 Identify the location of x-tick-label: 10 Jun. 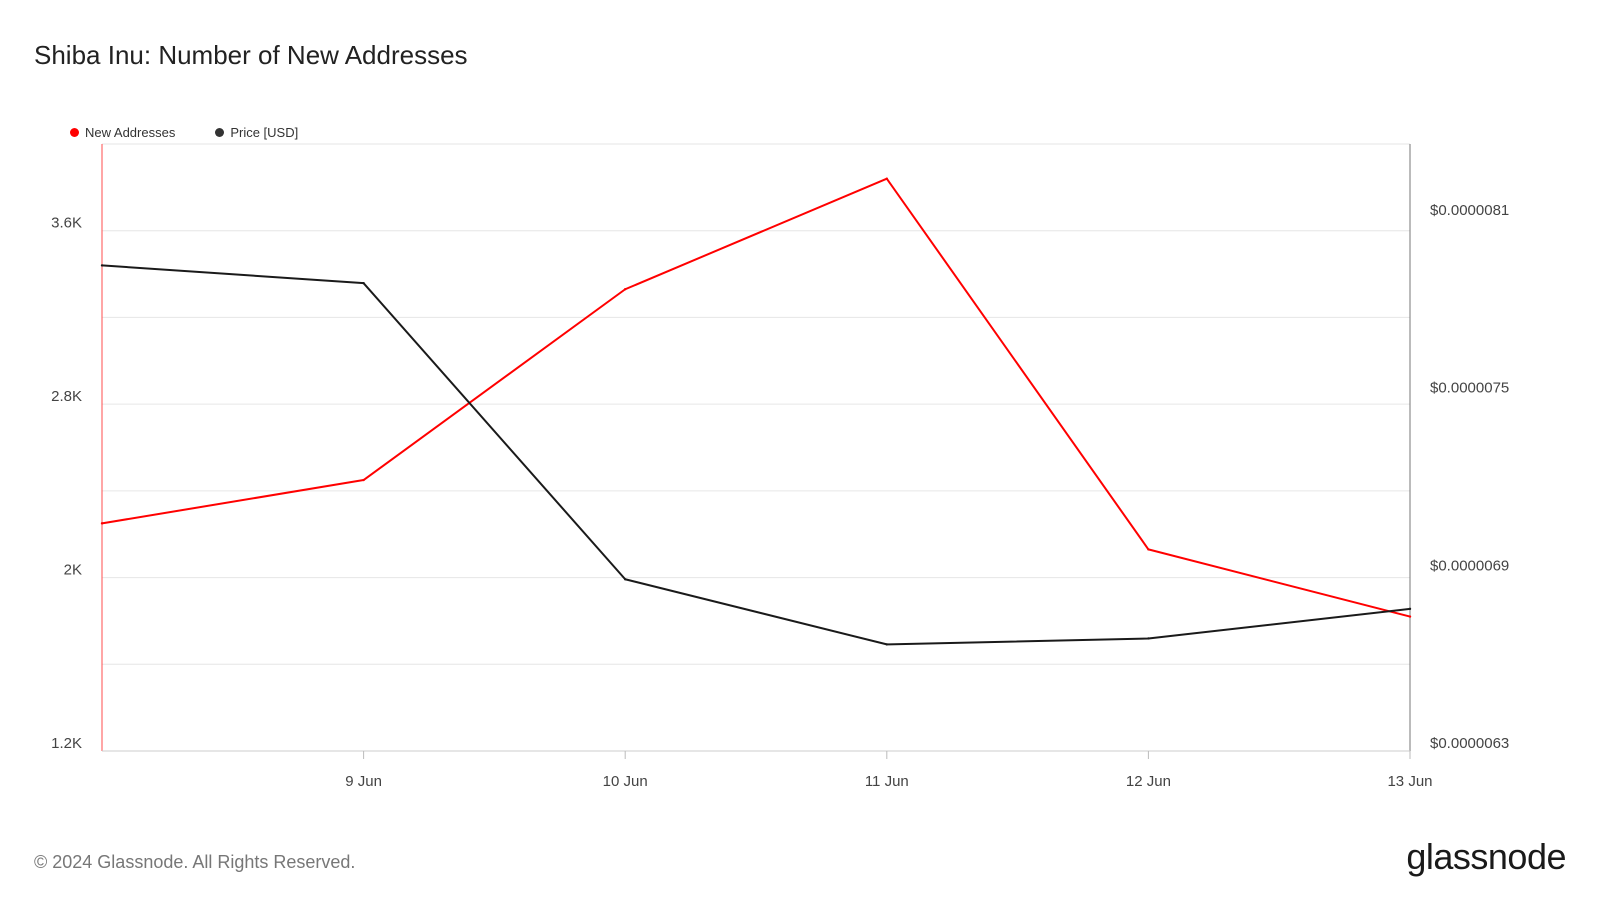
(625, 781).